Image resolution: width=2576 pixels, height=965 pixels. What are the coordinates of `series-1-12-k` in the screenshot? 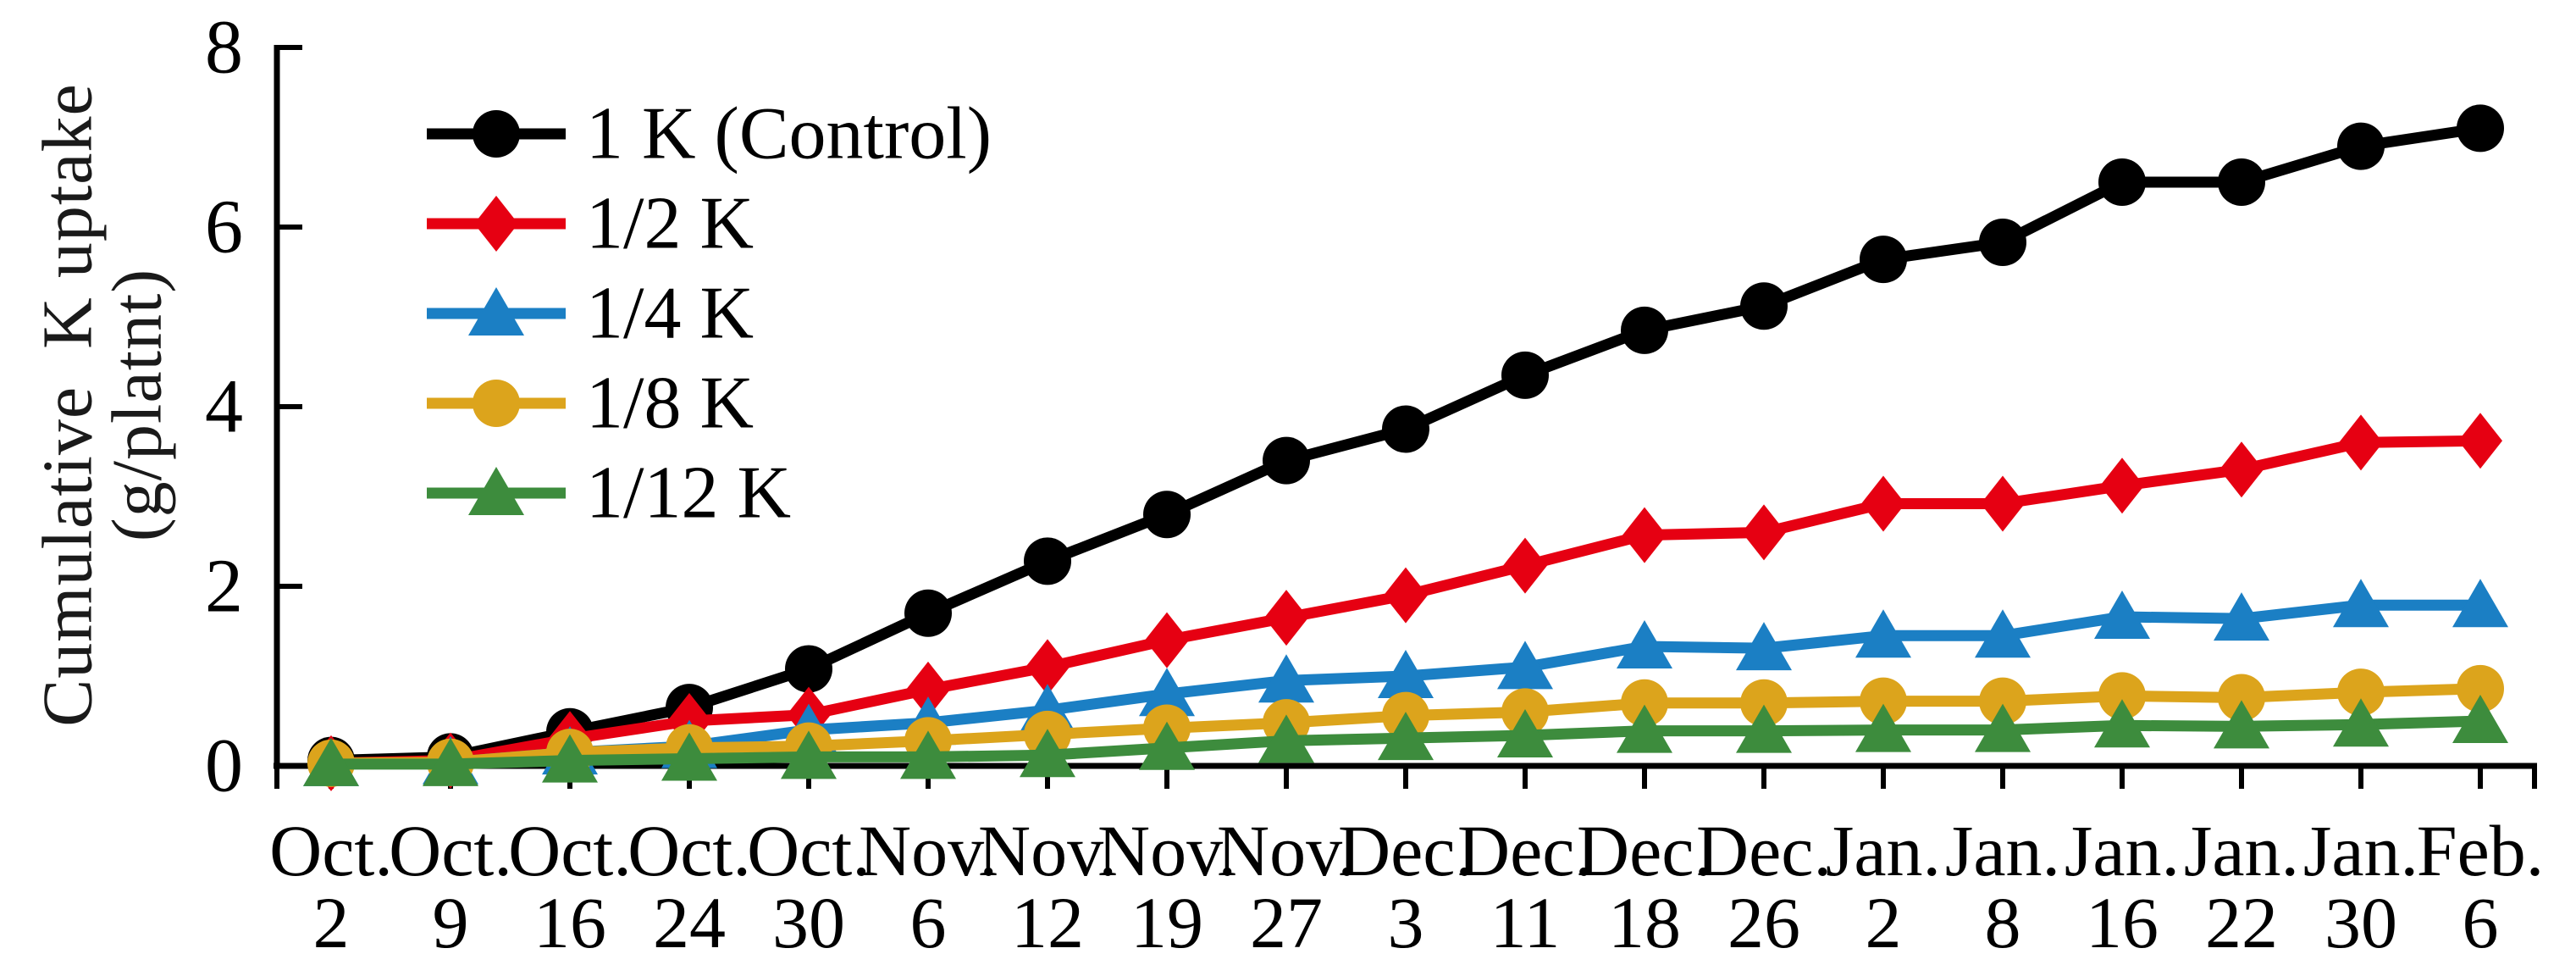 It's located at (1405, 740).